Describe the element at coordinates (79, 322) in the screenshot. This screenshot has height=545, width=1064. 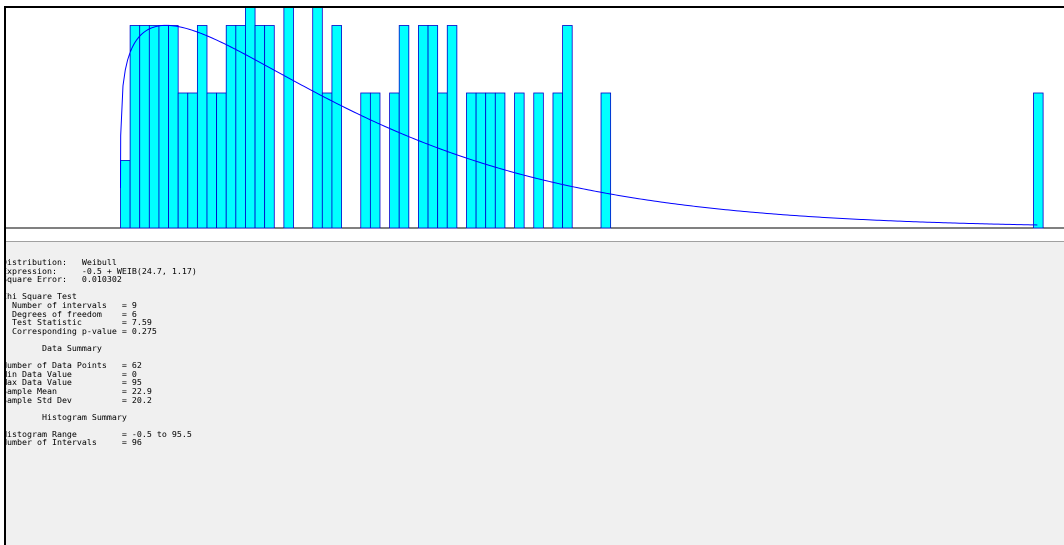
I see `report-line: Test Statistic = 7.59` at that location.